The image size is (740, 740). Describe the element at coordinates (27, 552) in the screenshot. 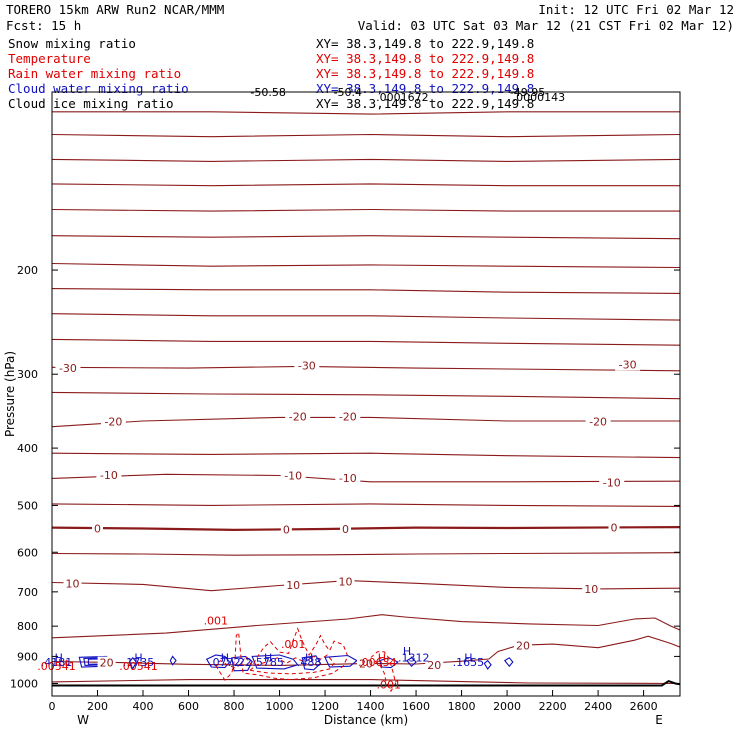

I see `y-tick-label: 600` at that location.